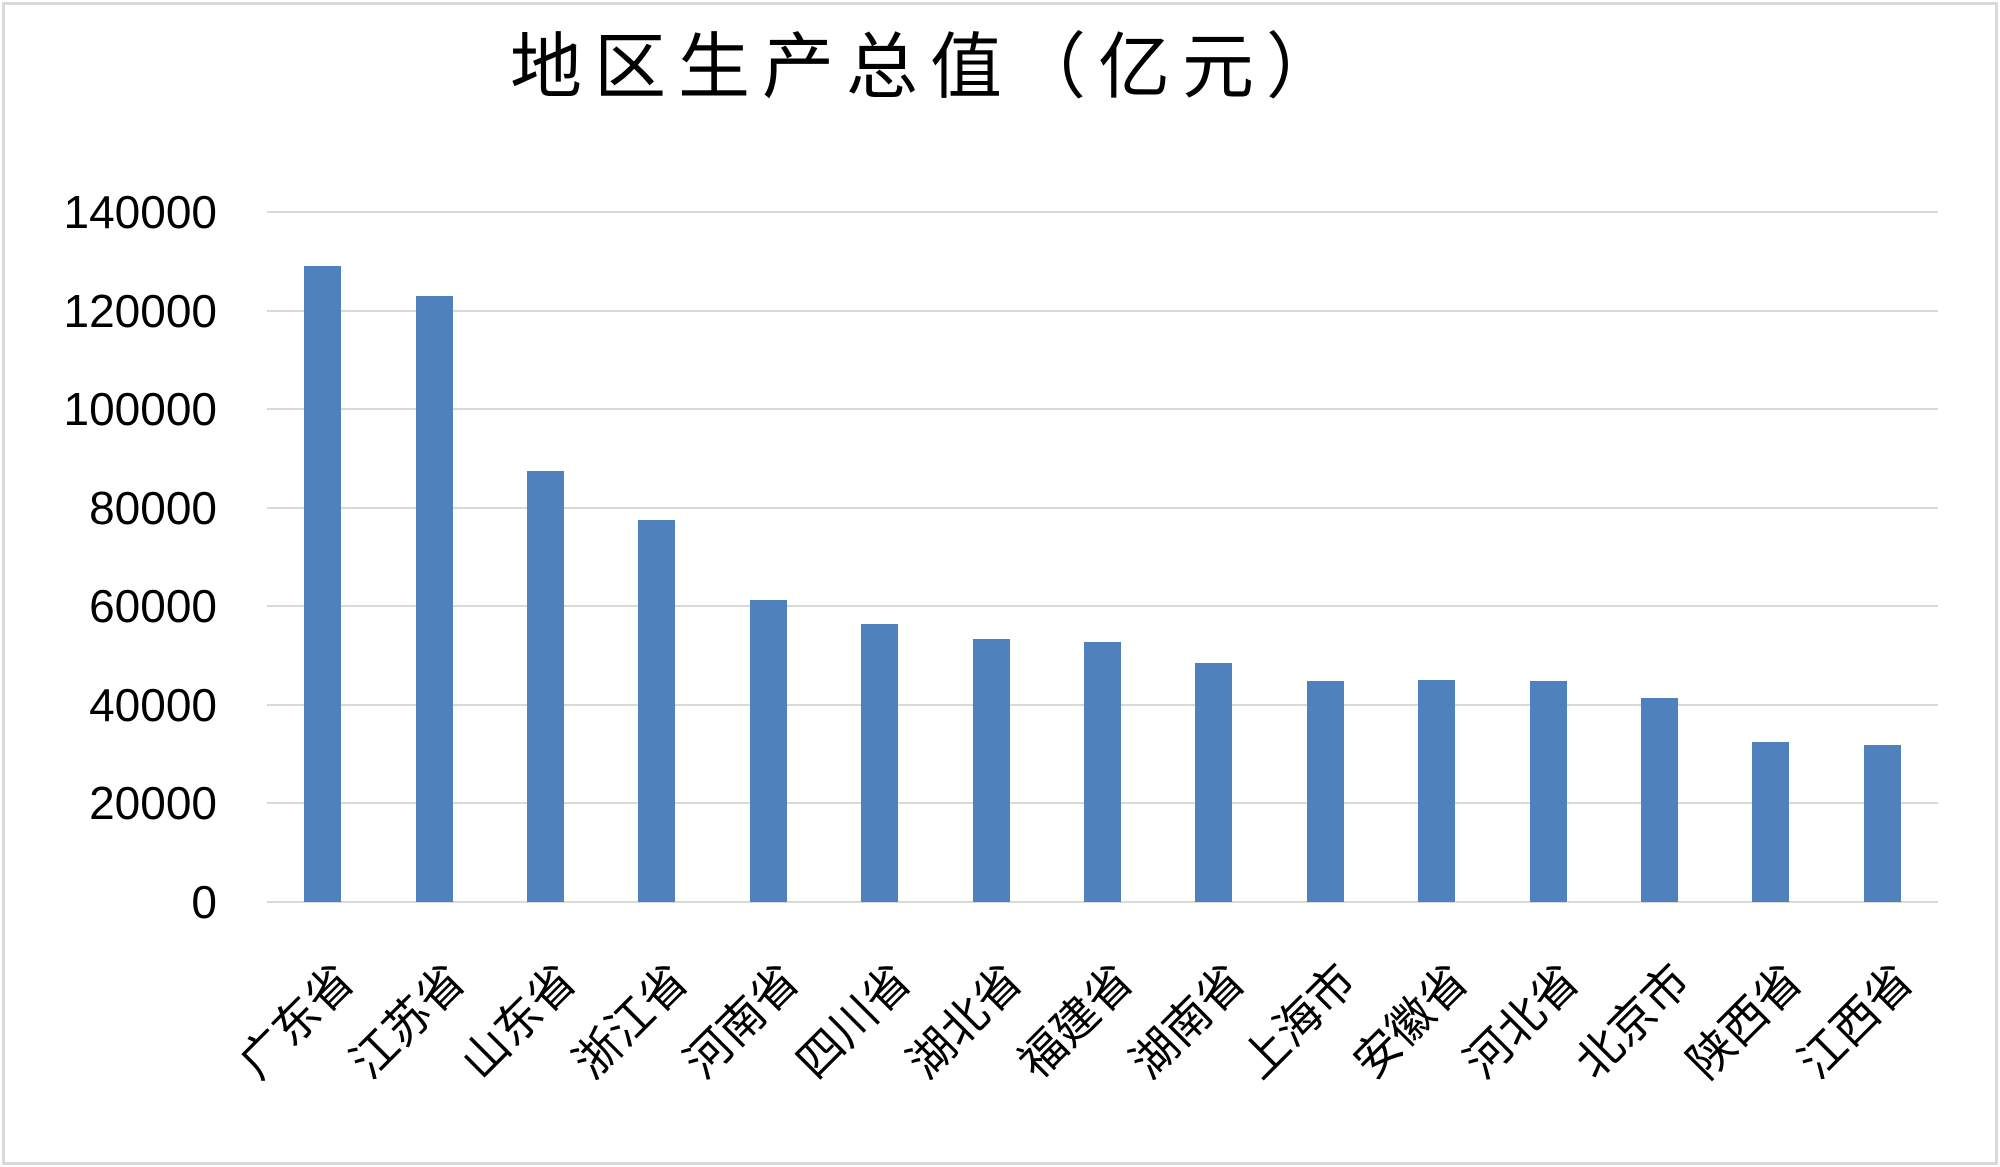  Describe the element at coordinates (153, 704) in the screenshot. I see `y-tick-label: 40000` at that location.